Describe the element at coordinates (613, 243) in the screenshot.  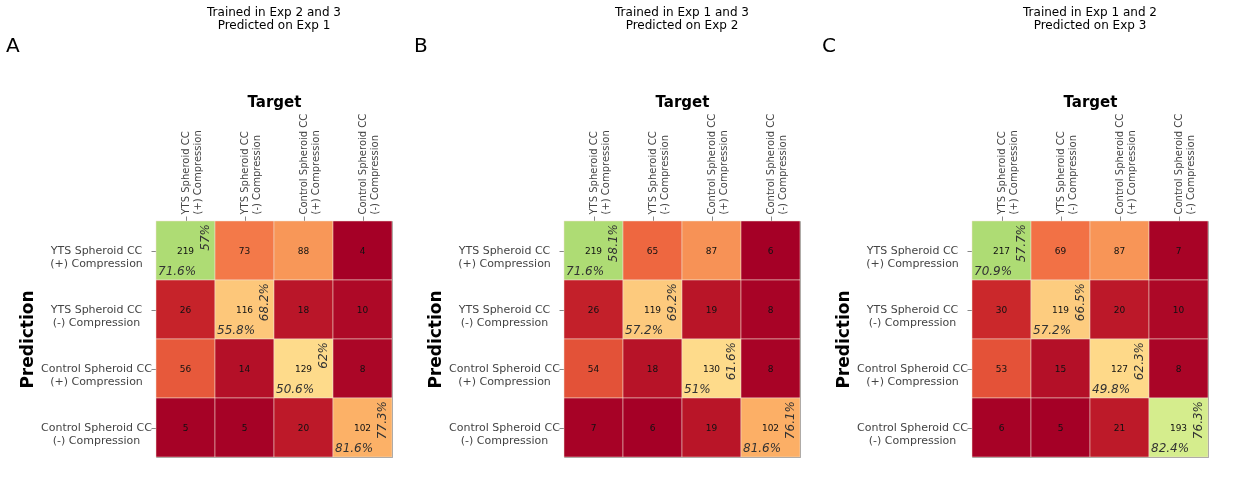
I see `annotation: 58.1%` at that location.